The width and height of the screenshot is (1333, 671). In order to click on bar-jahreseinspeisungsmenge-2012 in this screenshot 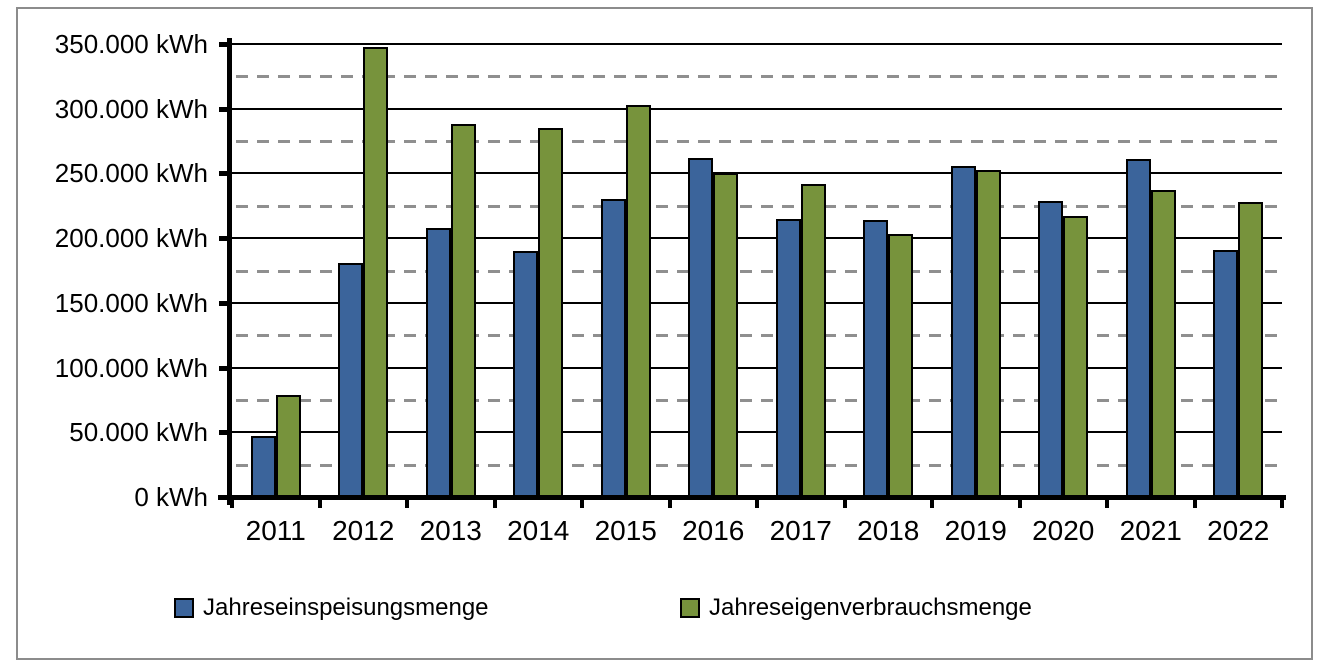, I will do `click(351, 379)`.